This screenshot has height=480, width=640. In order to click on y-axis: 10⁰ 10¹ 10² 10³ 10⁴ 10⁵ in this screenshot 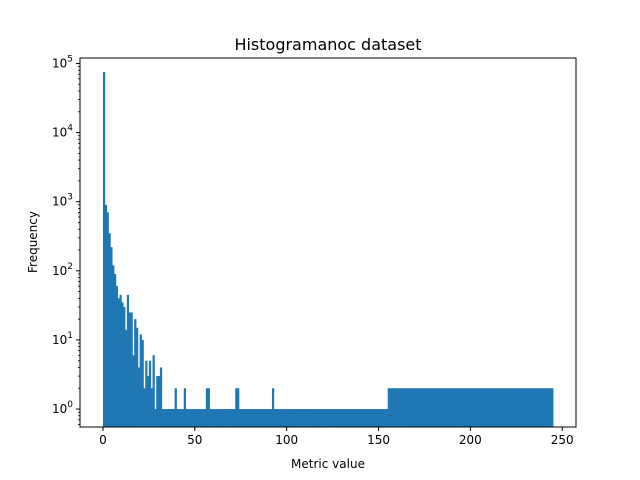, I will do `click(66, 239)`.